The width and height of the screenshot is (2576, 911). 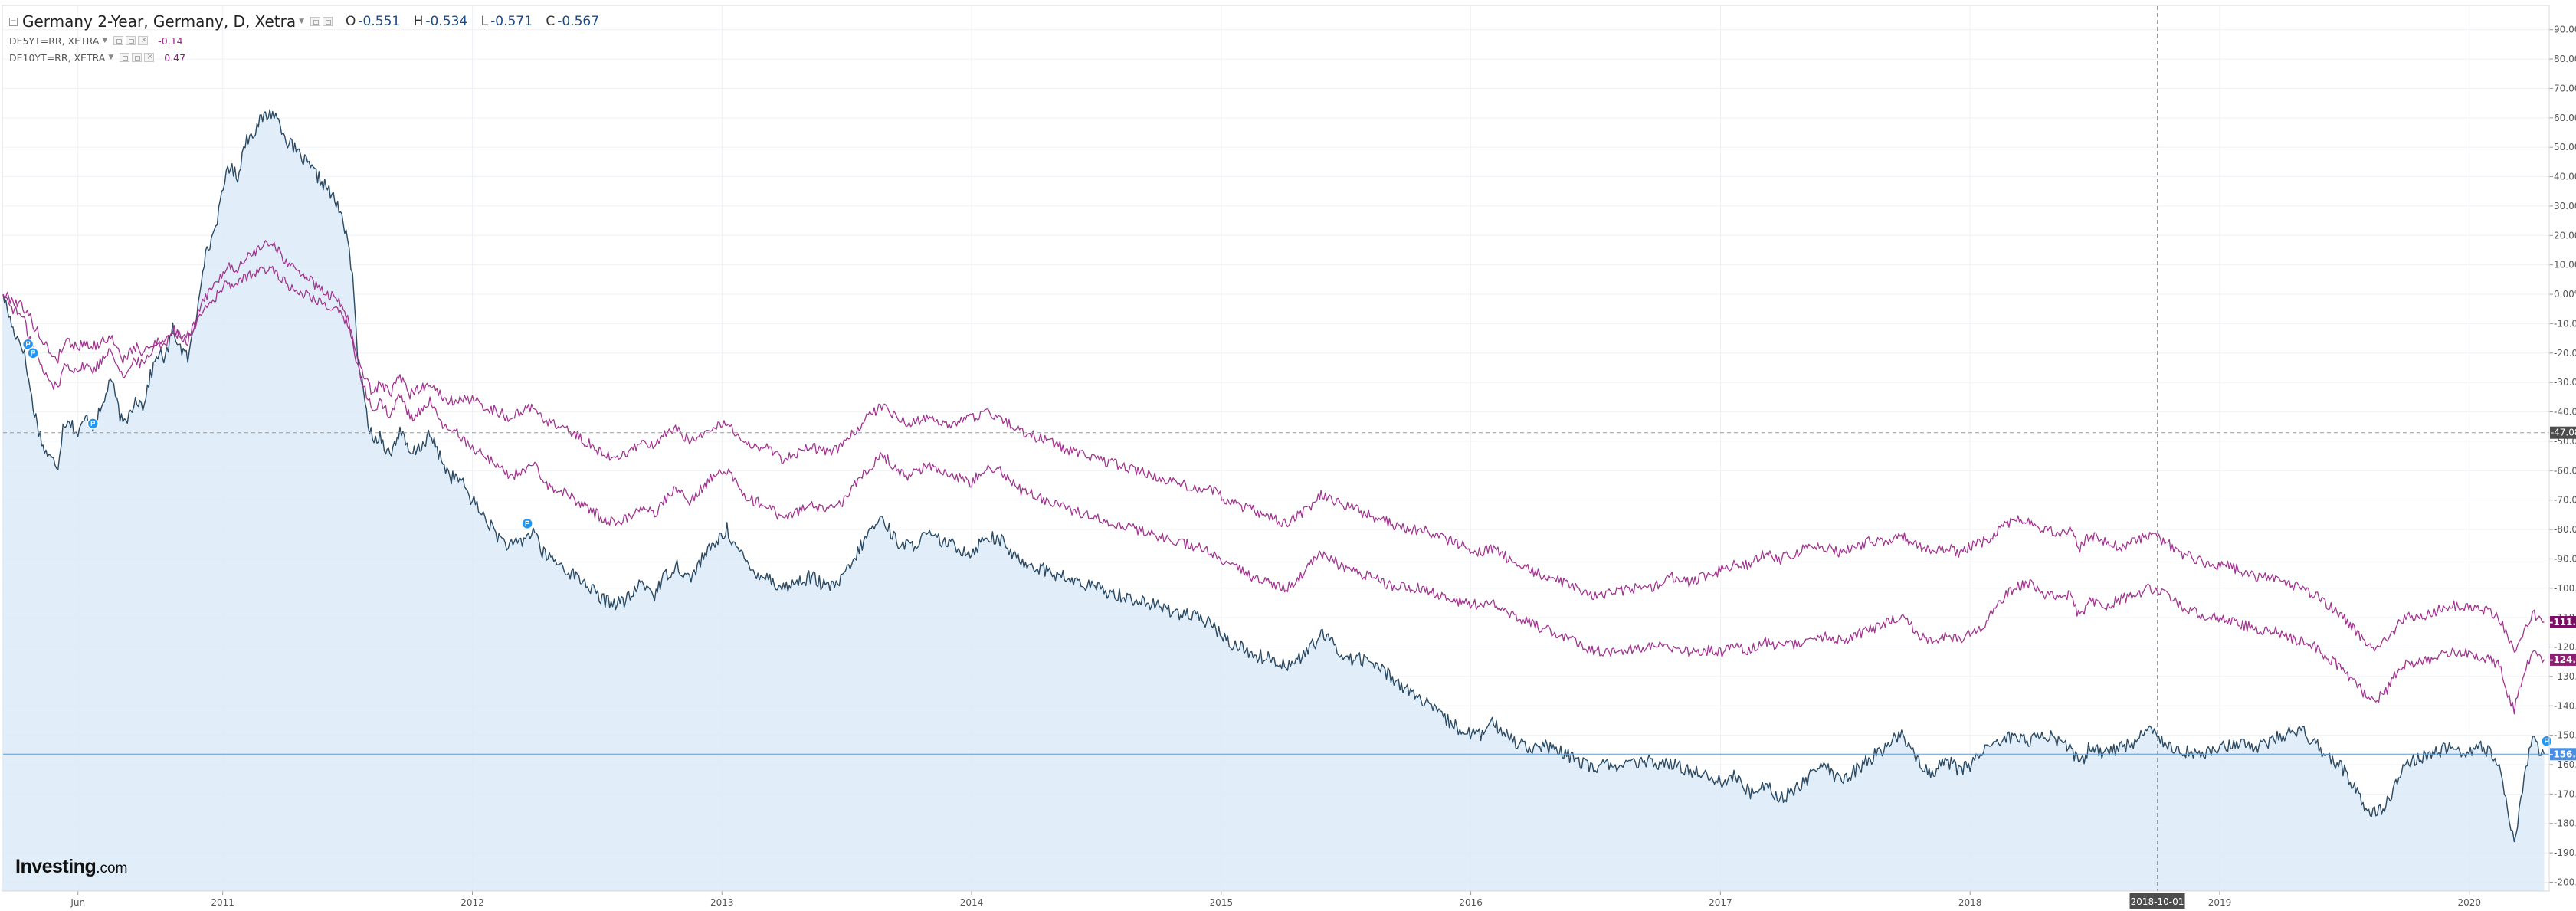 I want to click on y-tick-label: -140.00%, so click(x=2565, y=706).